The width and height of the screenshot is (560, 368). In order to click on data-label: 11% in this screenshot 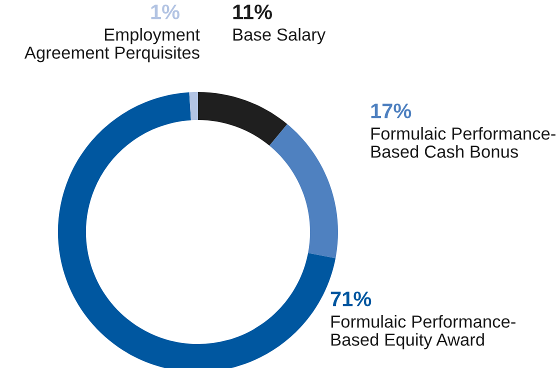, I will do `click(252, 12)`.